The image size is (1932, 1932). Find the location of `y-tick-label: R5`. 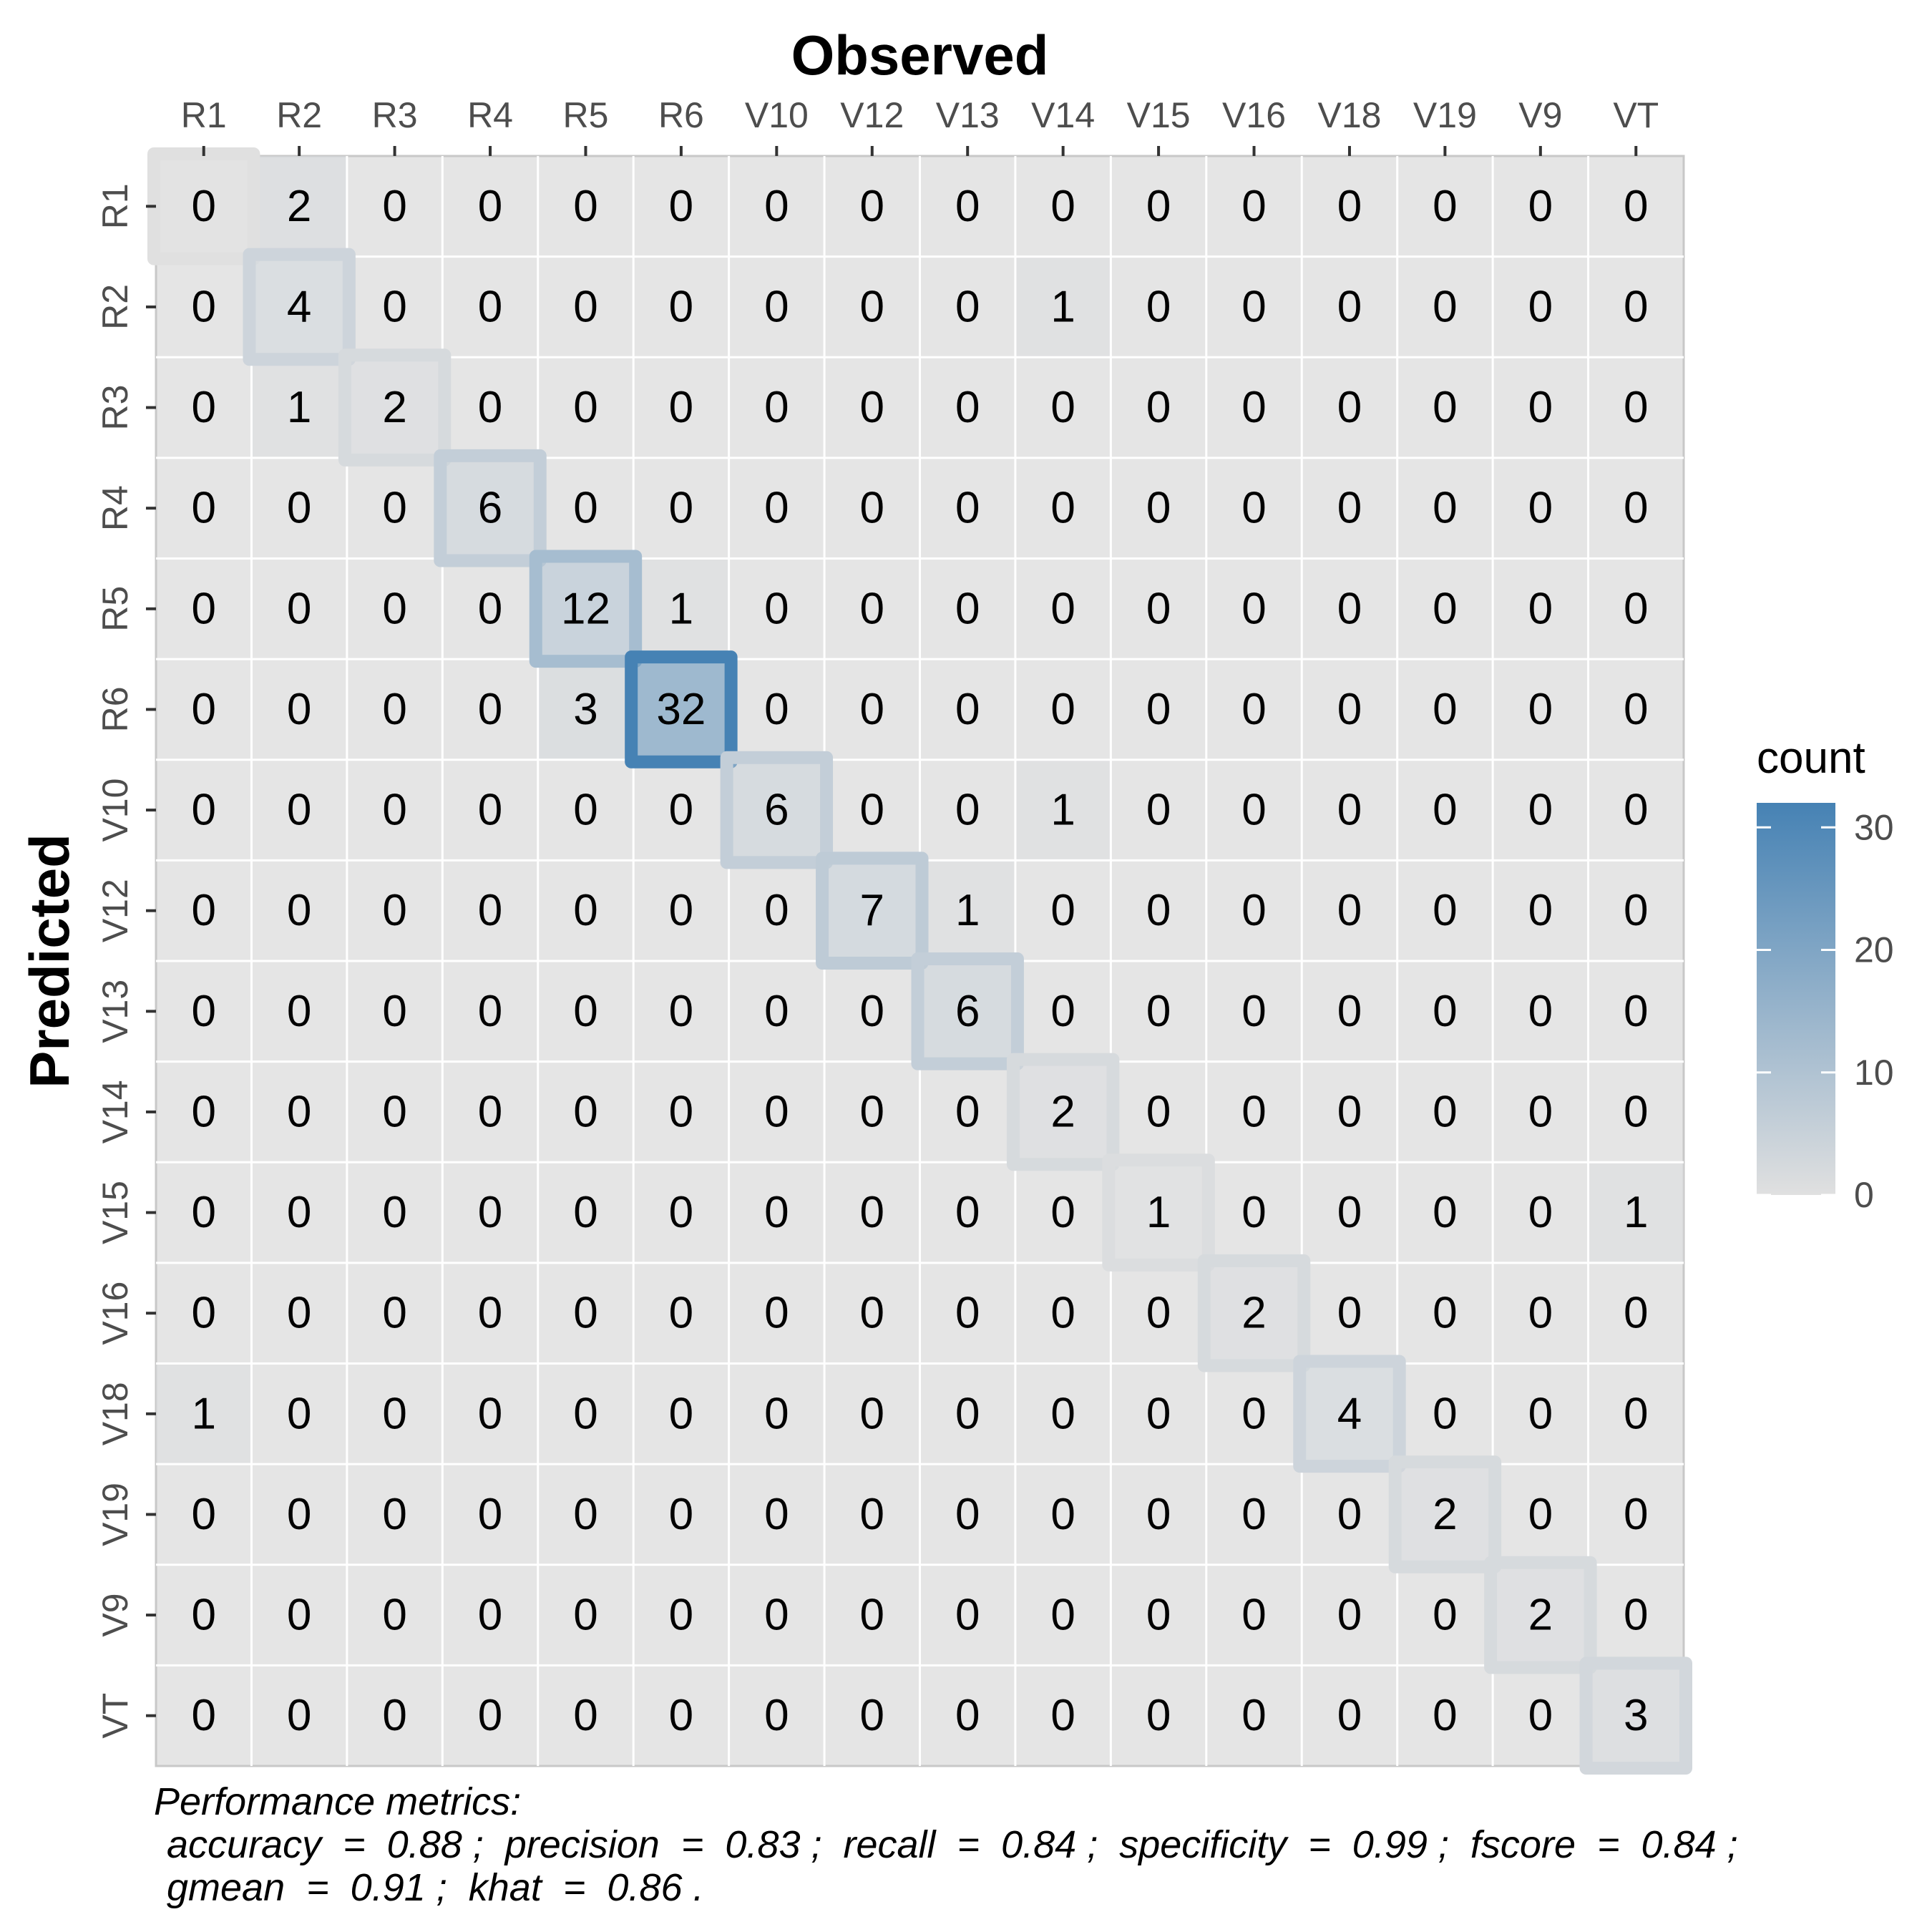

y-tick-label: R5 is located at coordinates (115, 609).